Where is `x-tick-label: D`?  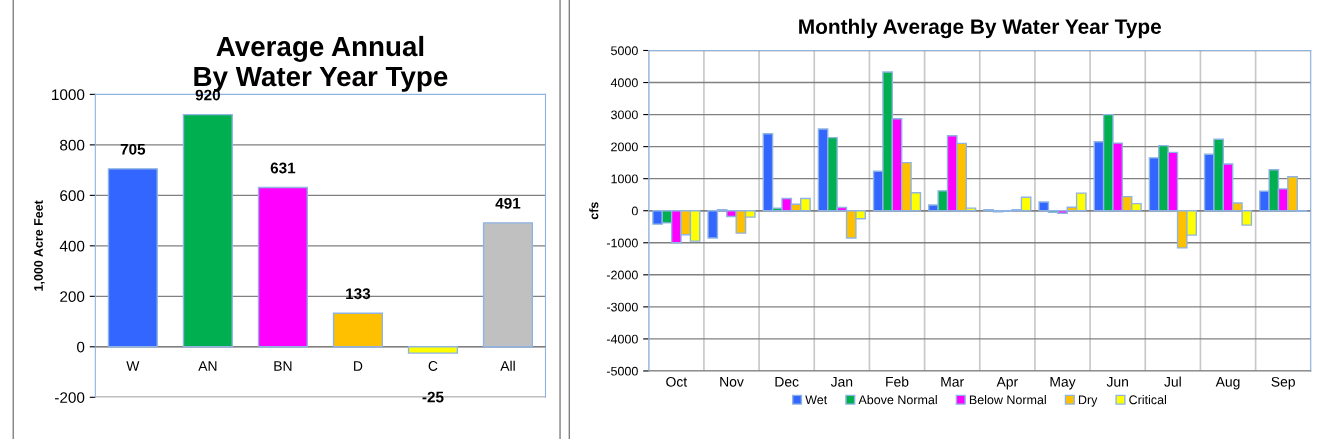
x-tick-label: D is located at coordinates (358, 366).